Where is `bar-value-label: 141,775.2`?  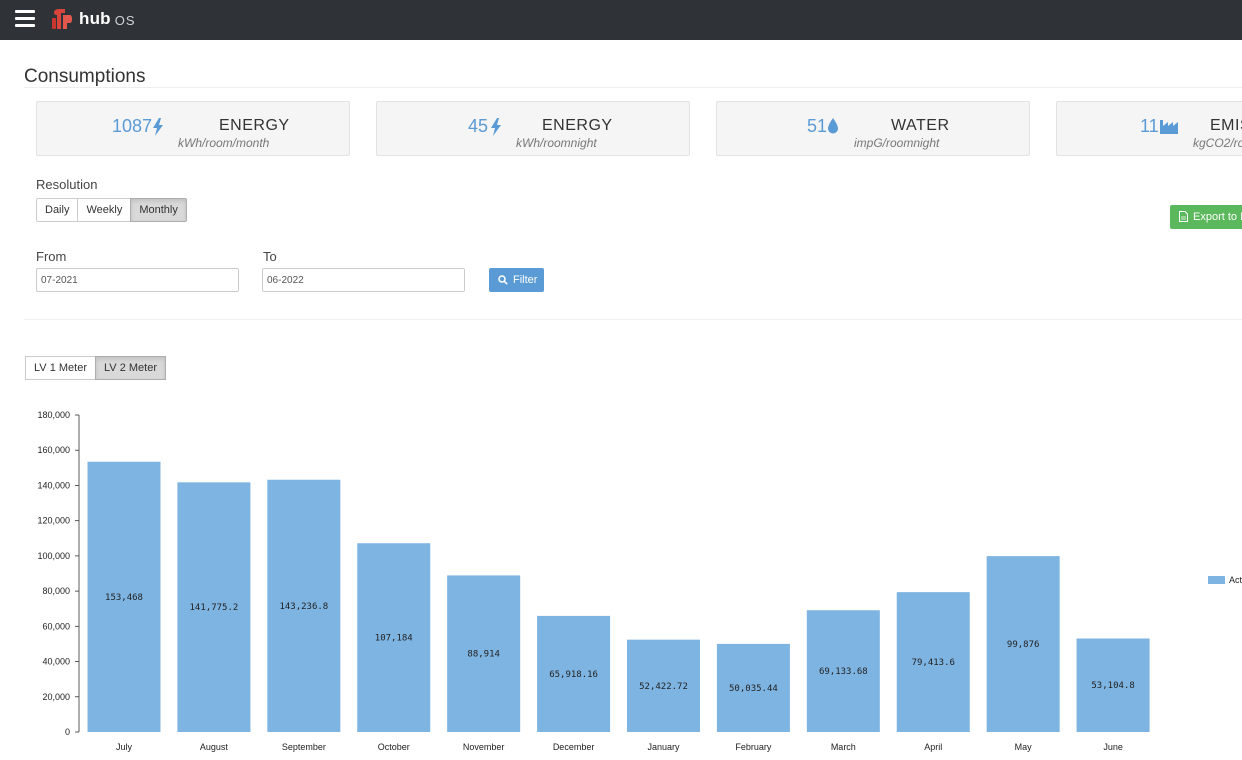 bar-value-label: 141,775.2 is located at coordinates (214, 608).